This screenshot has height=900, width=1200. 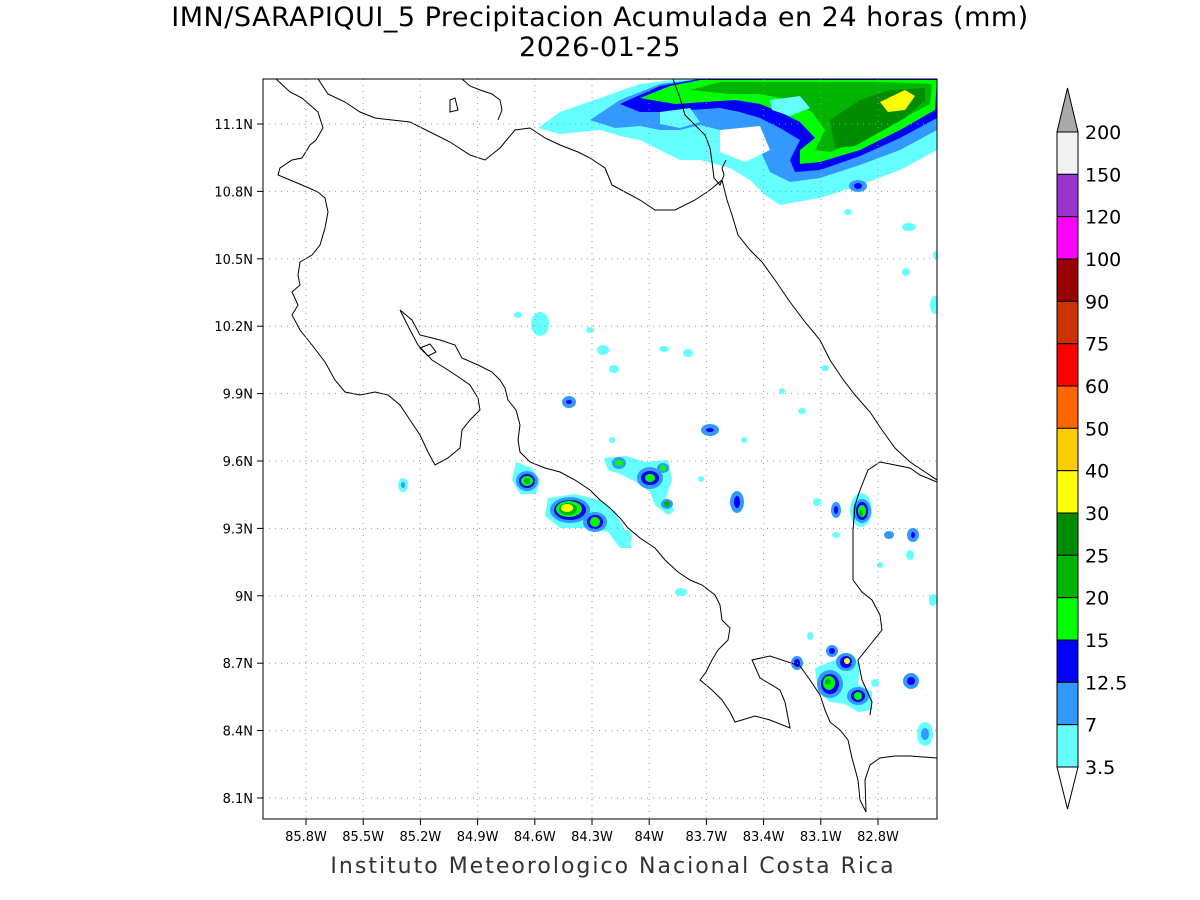 What do you see at coordinates (1103, 175) in the screenshot?
I see `colorbar-label: 150` at bounding box center [1103, 175].